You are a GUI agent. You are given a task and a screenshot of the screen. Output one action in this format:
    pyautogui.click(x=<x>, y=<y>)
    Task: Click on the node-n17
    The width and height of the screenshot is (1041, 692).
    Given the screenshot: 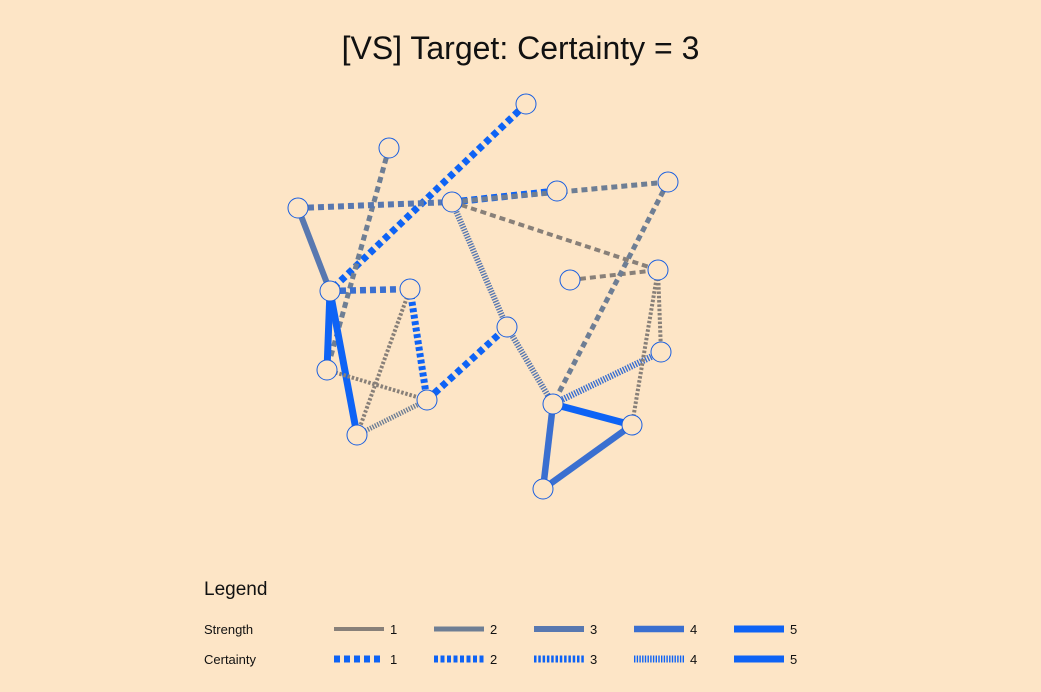 What is the action you would take?
    pyautogui.click(x=632, y=425)
    